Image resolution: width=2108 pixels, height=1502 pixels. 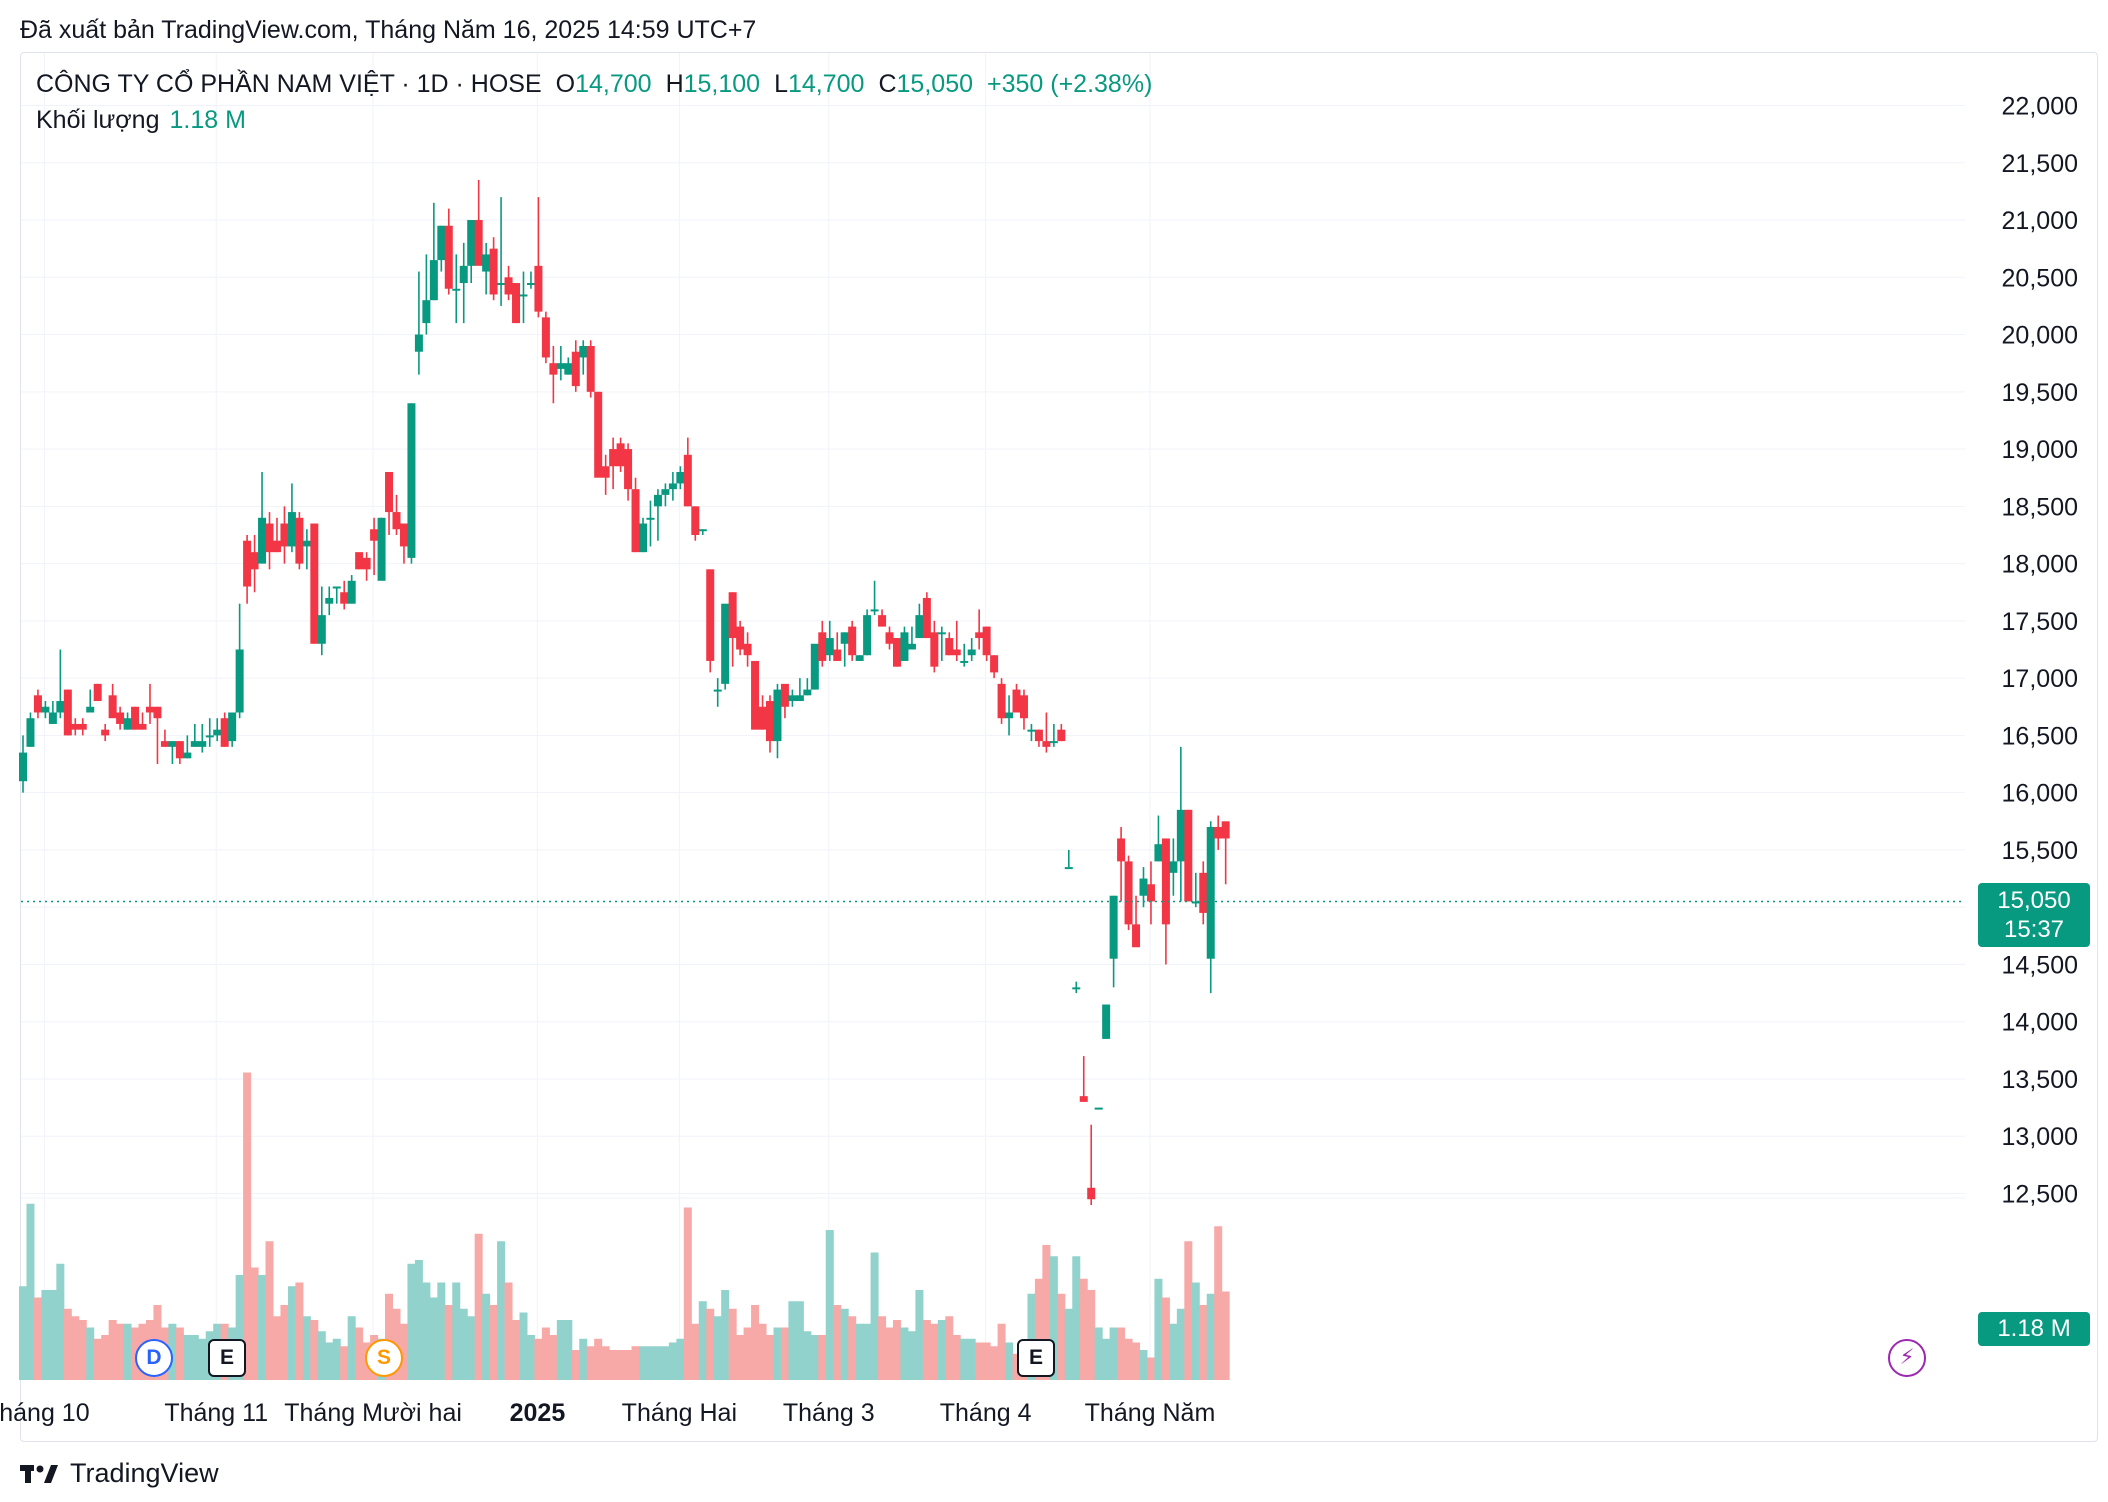 What do you see at coordinates (2040, 107) in the screenshot?
I see `y-tick-label: 22,000` at bounding box center [2040, 107].